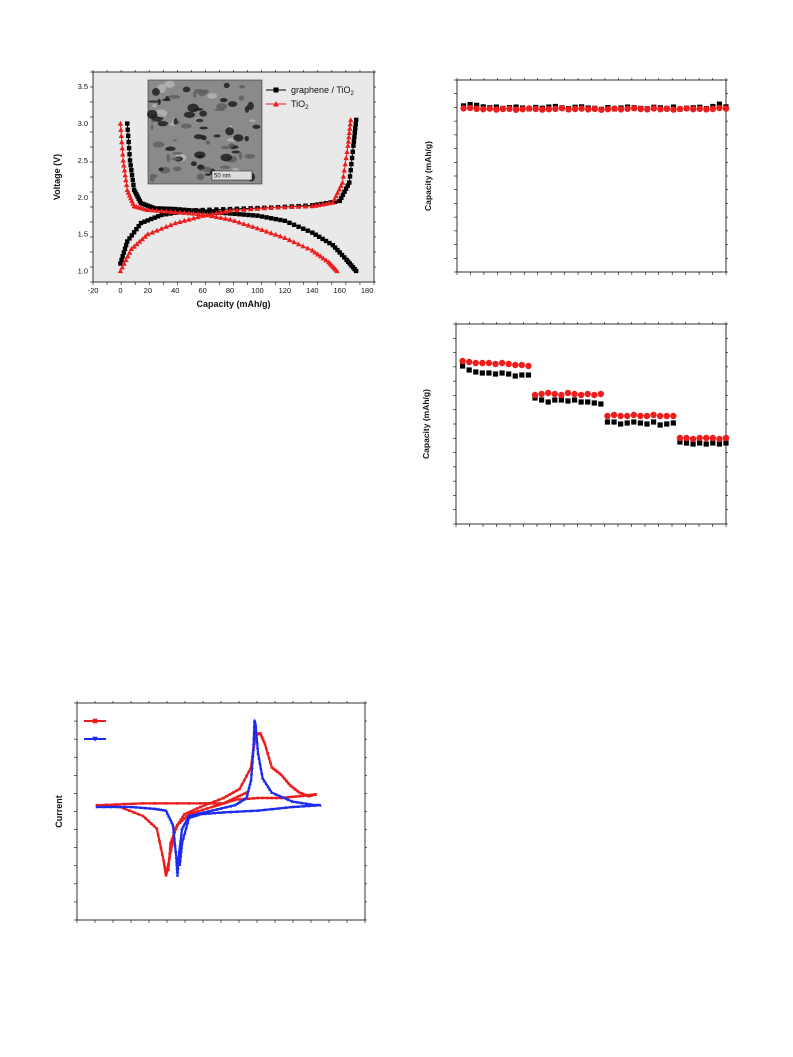  Describe the element at coordinates (143, 803) in the screenshot. I see `cv-series-0-base-point` at that location.